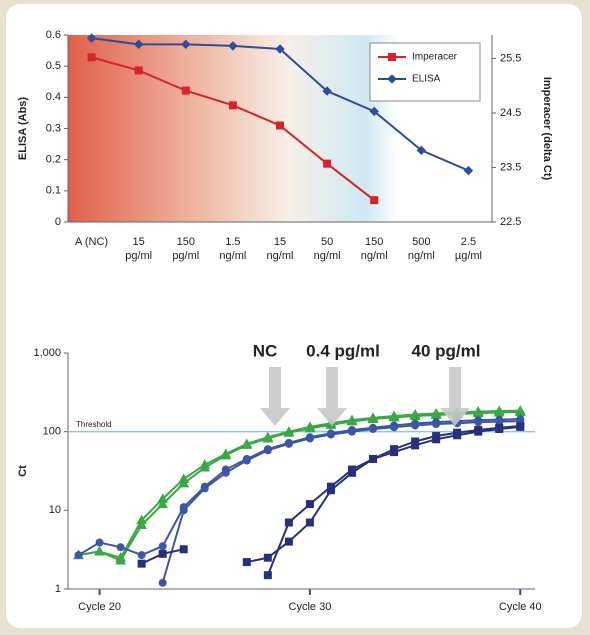 The width and height of the screenshot is (590, 635). What do you see at coordinates (138, 249) in the screenshot?
I see `x-tick-label: 15 pg/ml` at bounding box center [138, 249].